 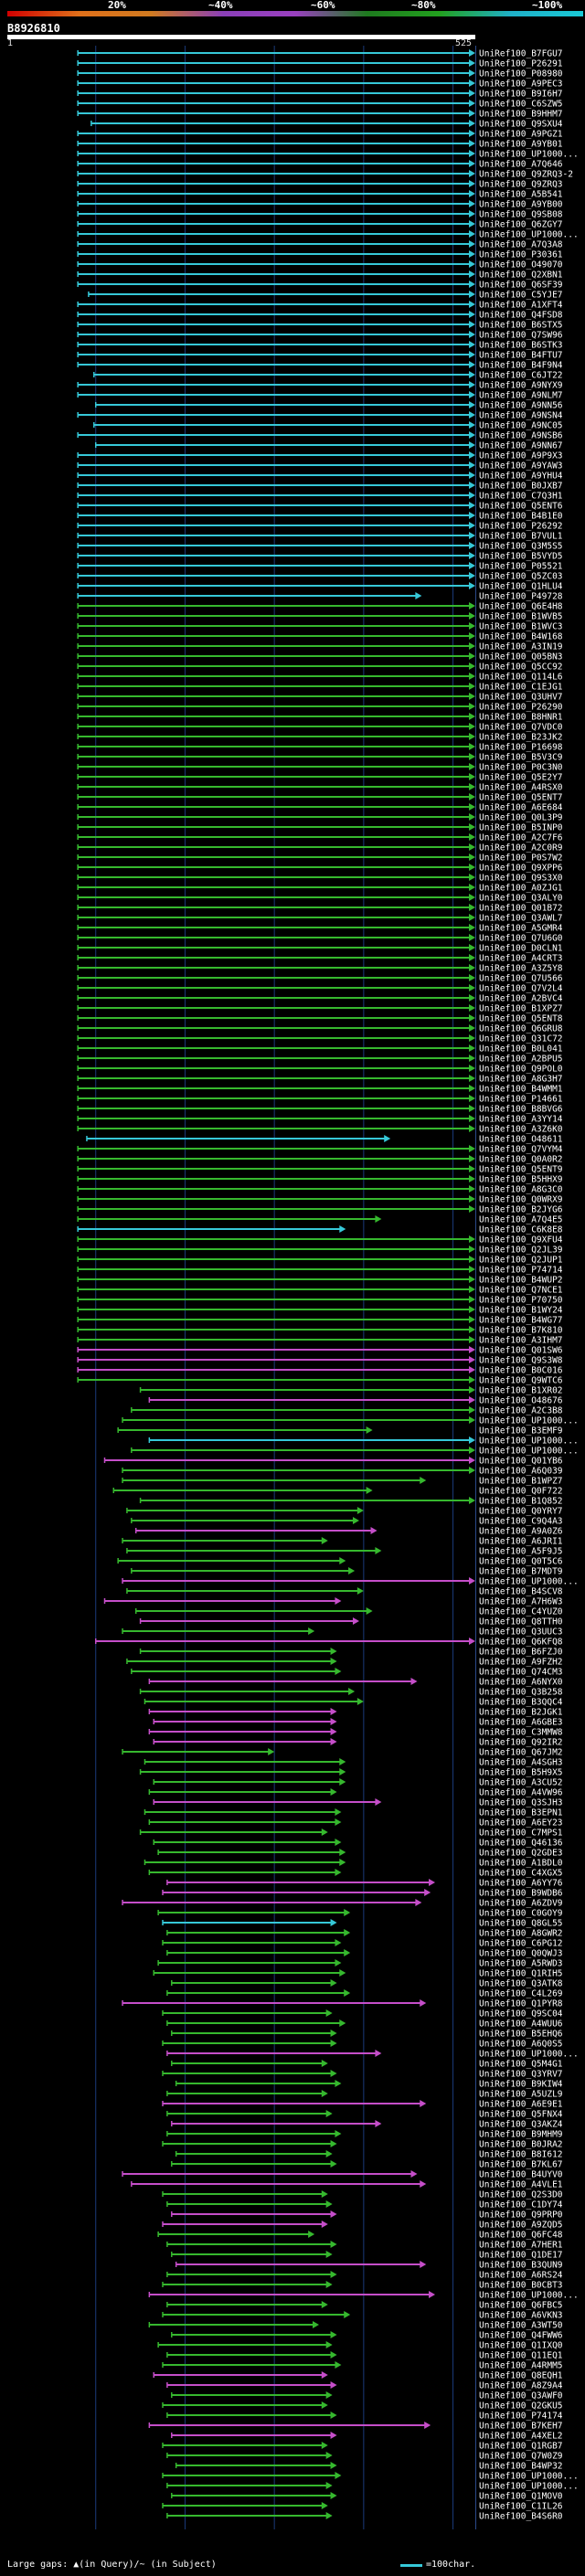 I want to click on hit-id-label: UniRef100_O48611, so click(x=521, y=1140).